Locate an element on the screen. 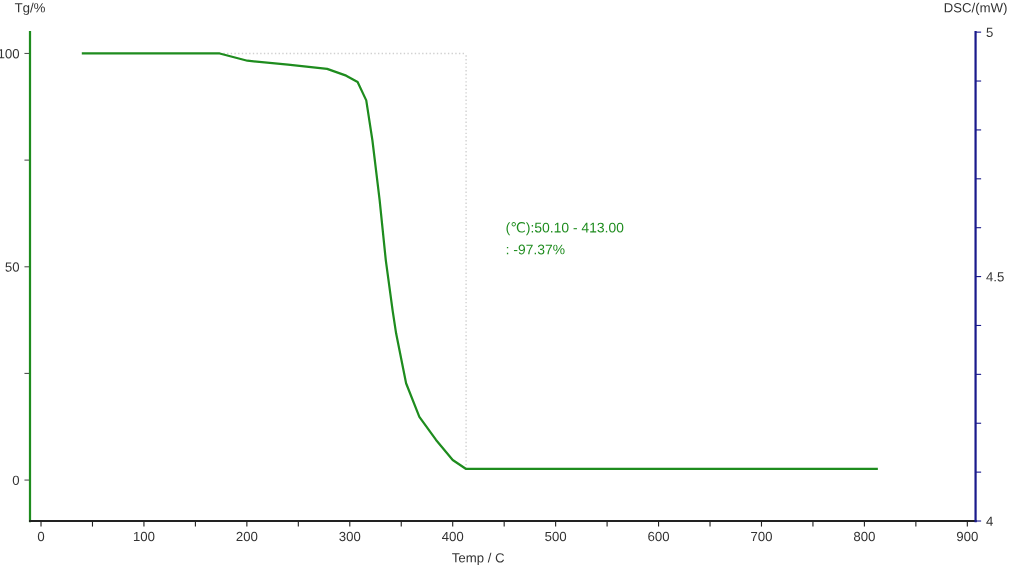  annotation: : -97.37% is located at coordinates (535, 249).